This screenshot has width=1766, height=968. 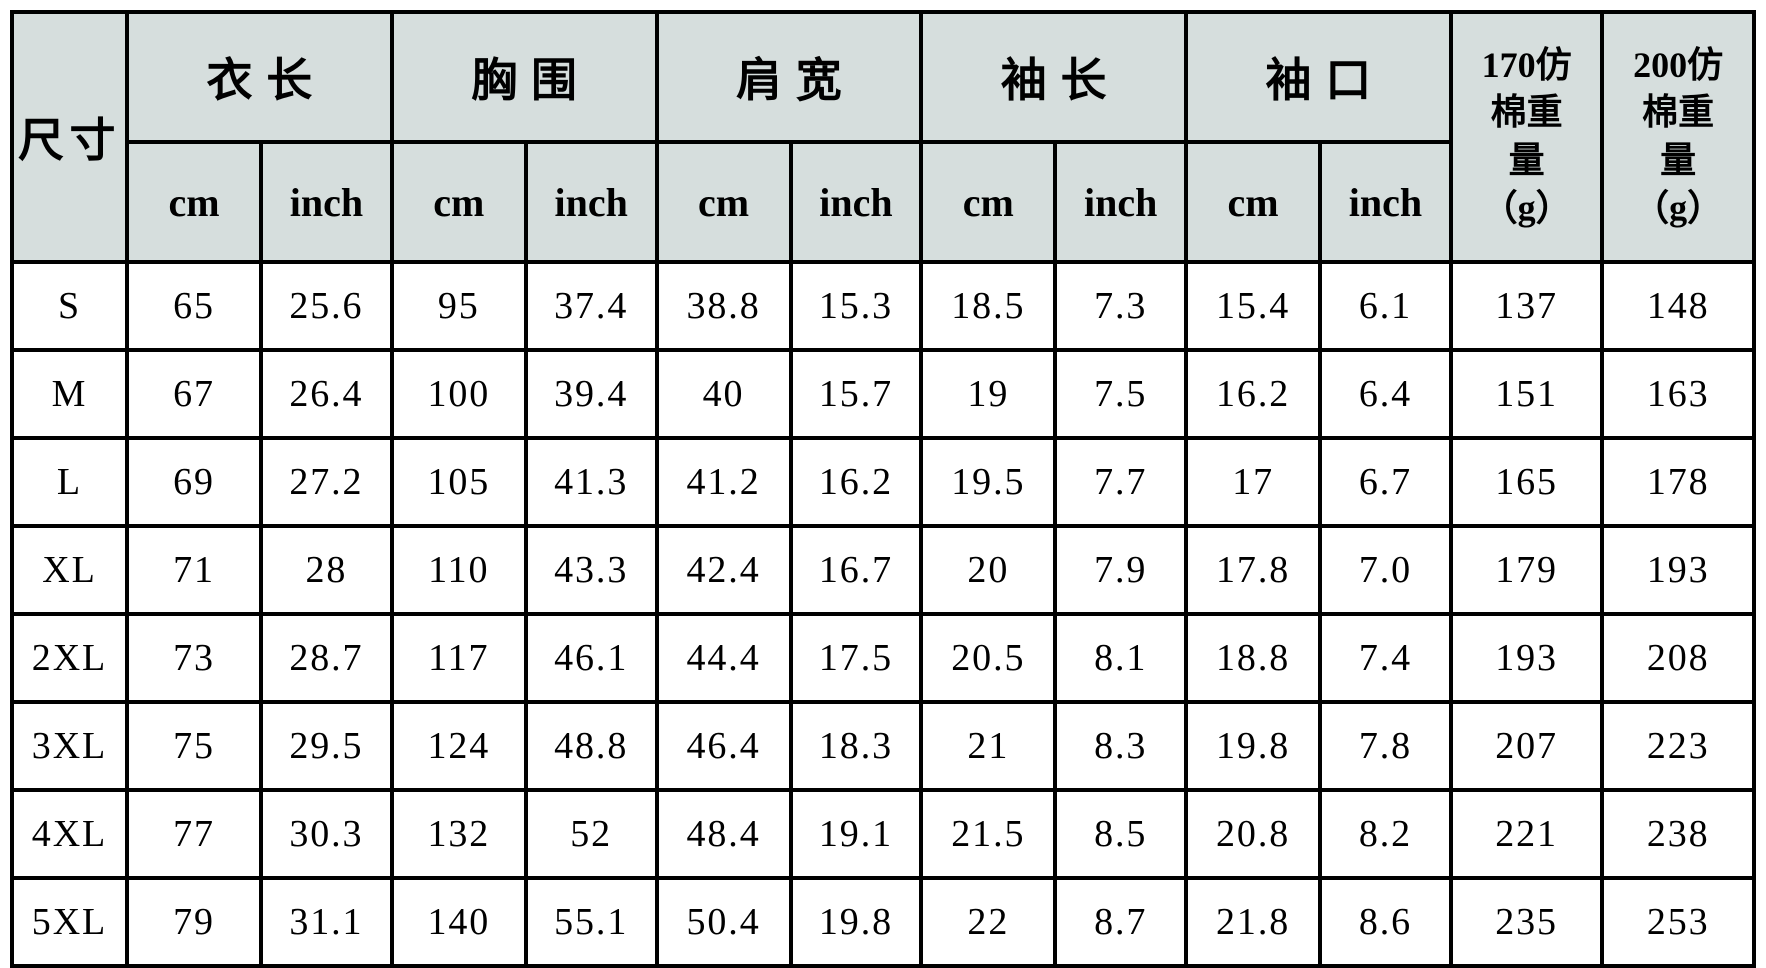 I want to click on value-cell: 44.4, so click(x=723, y=658).